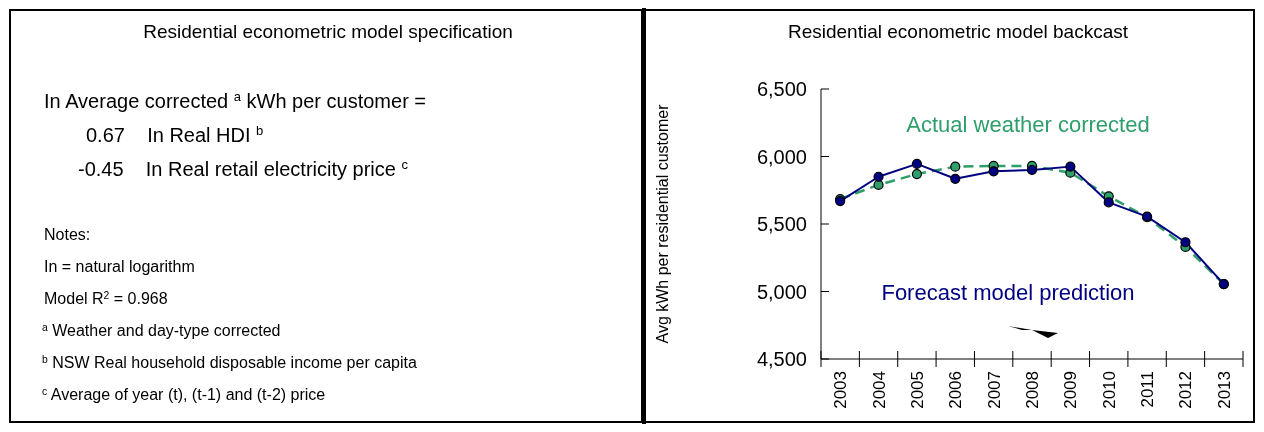 The width and height of the screenshot is (1264, 432). I want to click on x-tick-label: 2007, so click(994, 390).